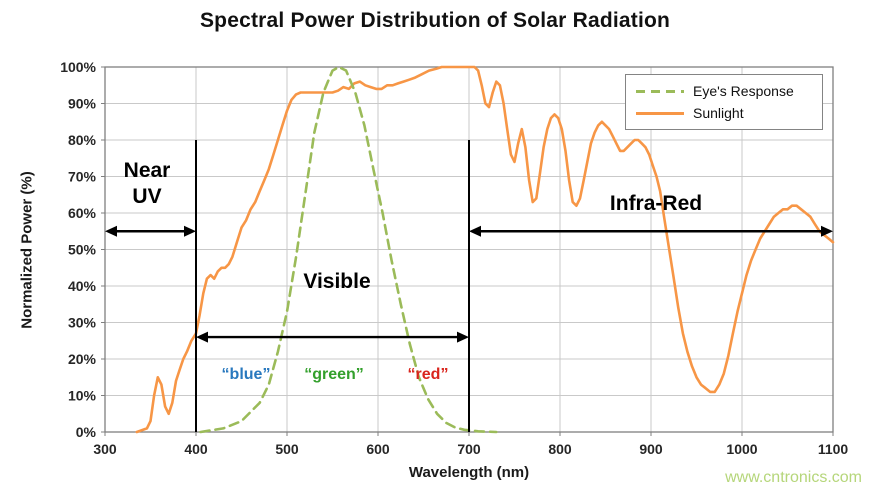 The width and height of the screenshot is (870, 498). What do you see at coordinates (743, 91) in the screenshot?
I see `legend-label-eye-response: Eye's Response` at bounding box center [743, 91].